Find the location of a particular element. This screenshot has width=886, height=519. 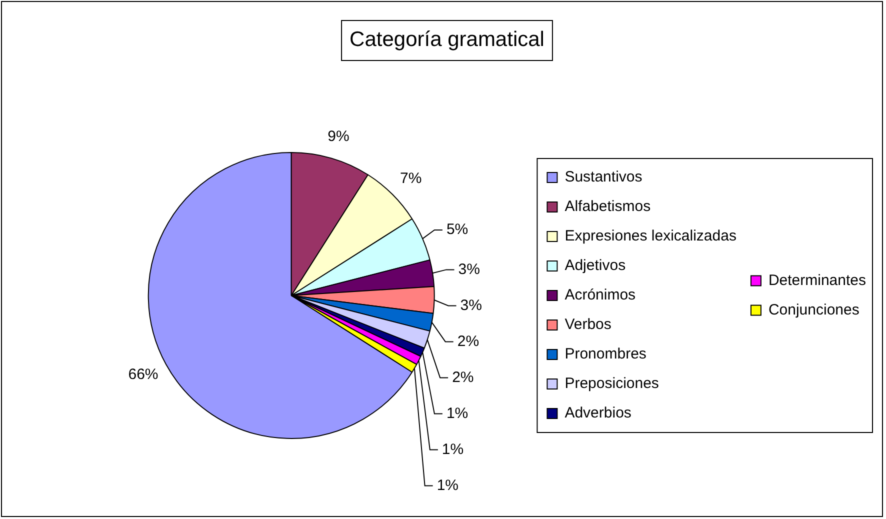

data-label: 5% is located at coordinates (457, 229).